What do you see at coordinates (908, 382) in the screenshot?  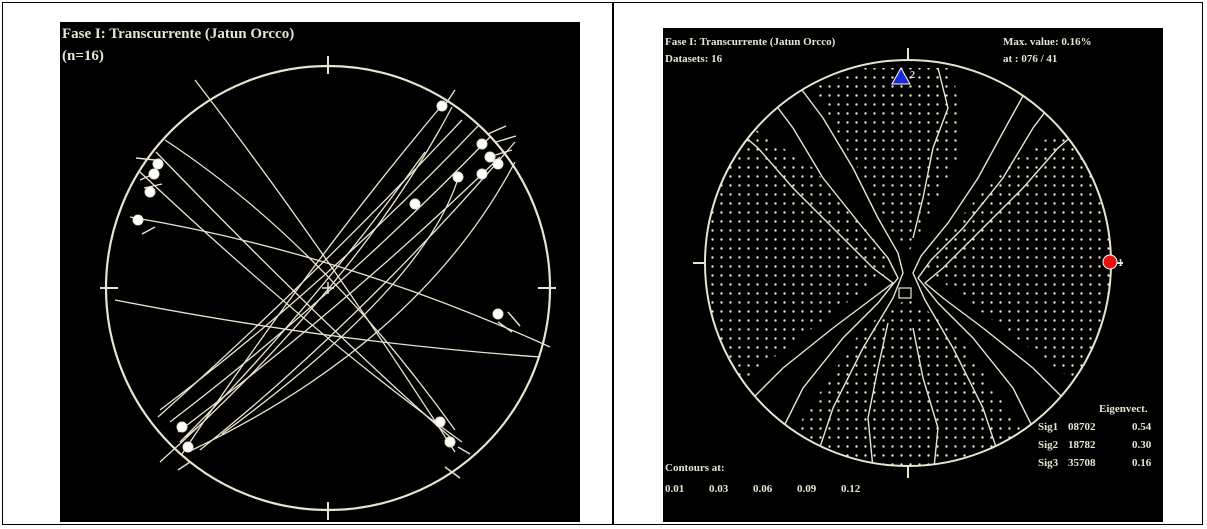 I see `density-region-south` at bounding box center [908, 382].